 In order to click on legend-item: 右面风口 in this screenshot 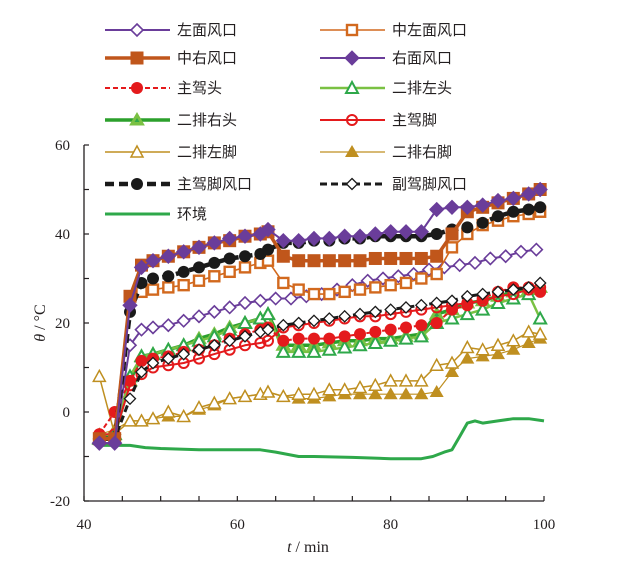, I will do `click(386, 58)`.